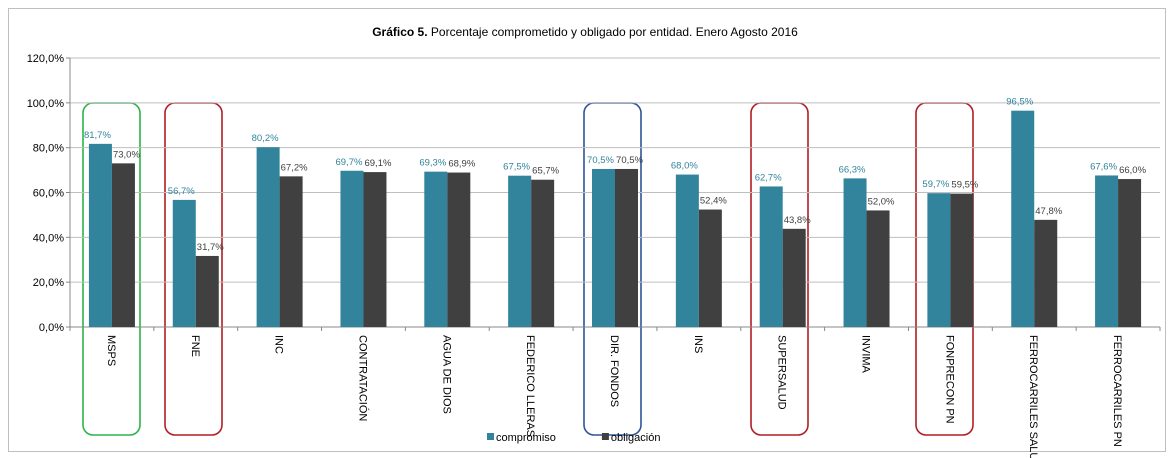 The width and height of the screenshot is (1174, 458). Describe the element at coordinates (399, 32) in the screenshot. I see `title-bold: Gráfico 5.` at that location.